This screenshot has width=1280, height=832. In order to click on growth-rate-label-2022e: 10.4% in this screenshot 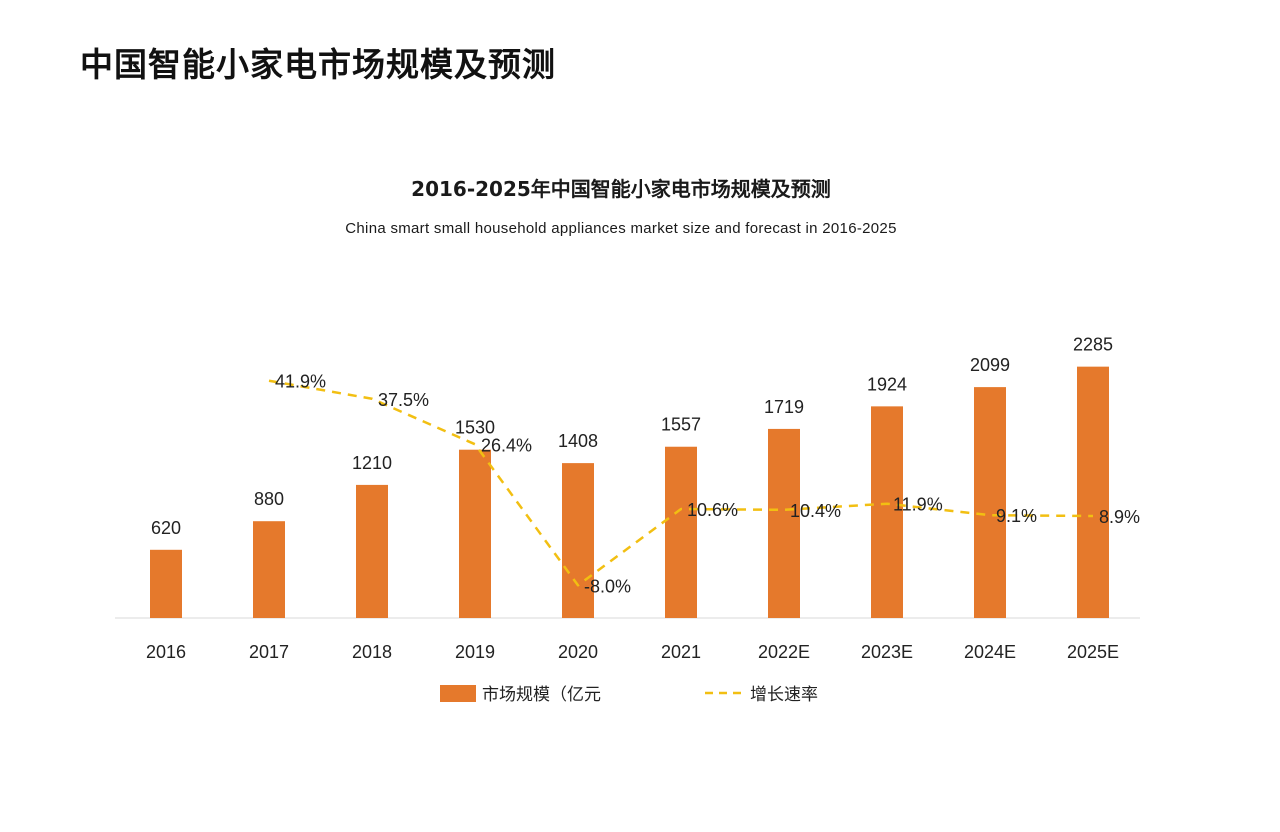, I will do `click(815, 511)`.